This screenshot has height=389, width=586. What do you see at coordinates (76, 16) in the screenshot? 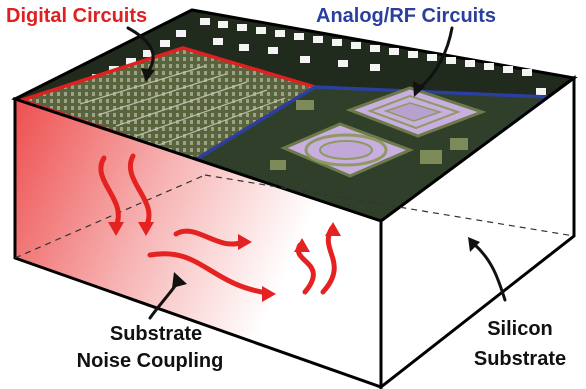
I see `digital-circuits-label: Digital Circuits` at bounding box center [76, 16].